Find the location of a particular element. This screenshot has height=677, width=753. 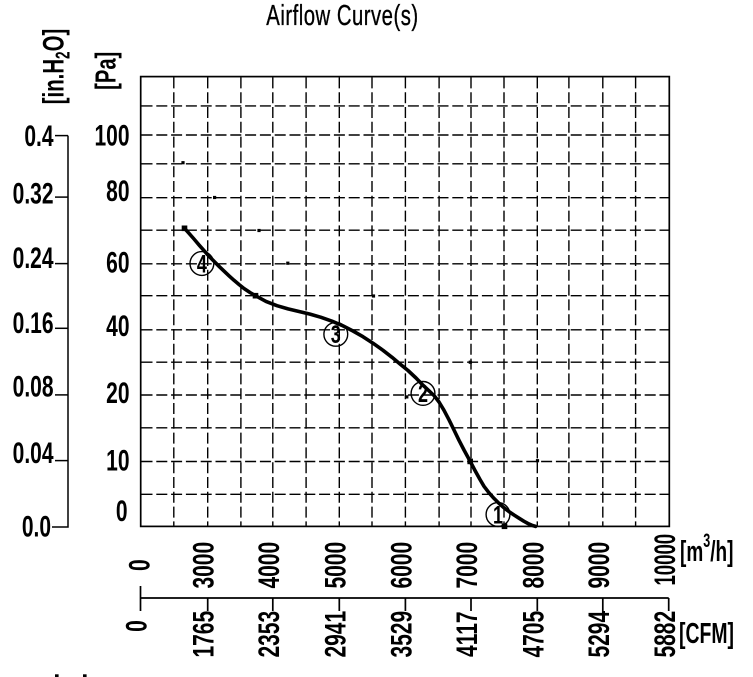

svg-text: 5882 is located at coordinates (666, 634).